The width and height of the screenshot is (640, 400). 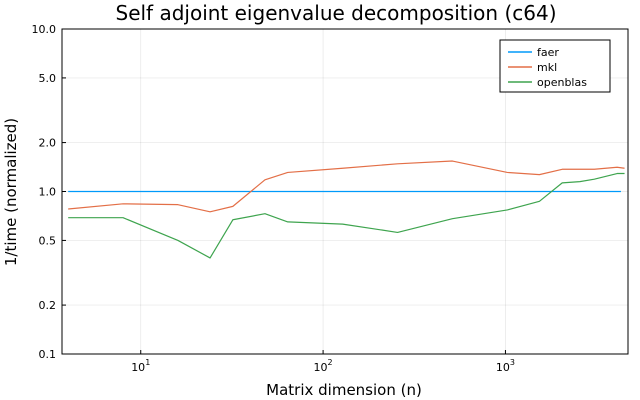 I want to click on y-tick-label: 5.0, so click(x=48, y=78).